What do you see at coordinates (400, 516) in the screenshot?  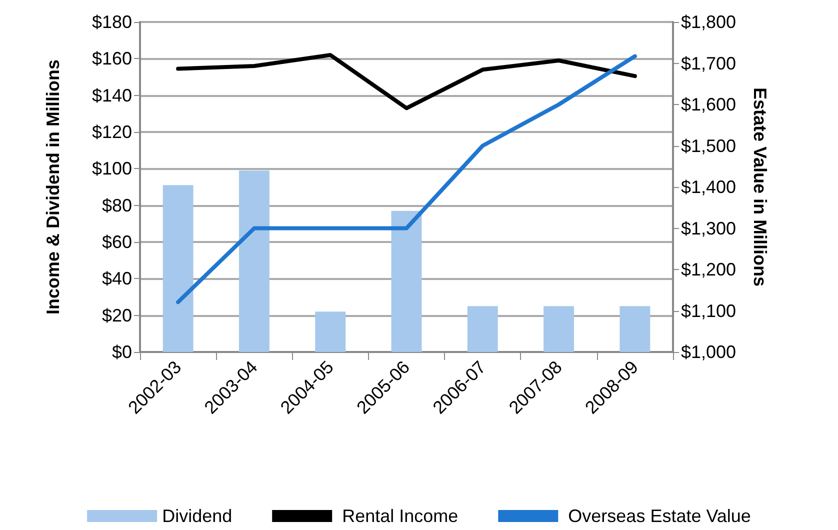 I see `legend-label: Rental Income` at bounding box center [400, 516].